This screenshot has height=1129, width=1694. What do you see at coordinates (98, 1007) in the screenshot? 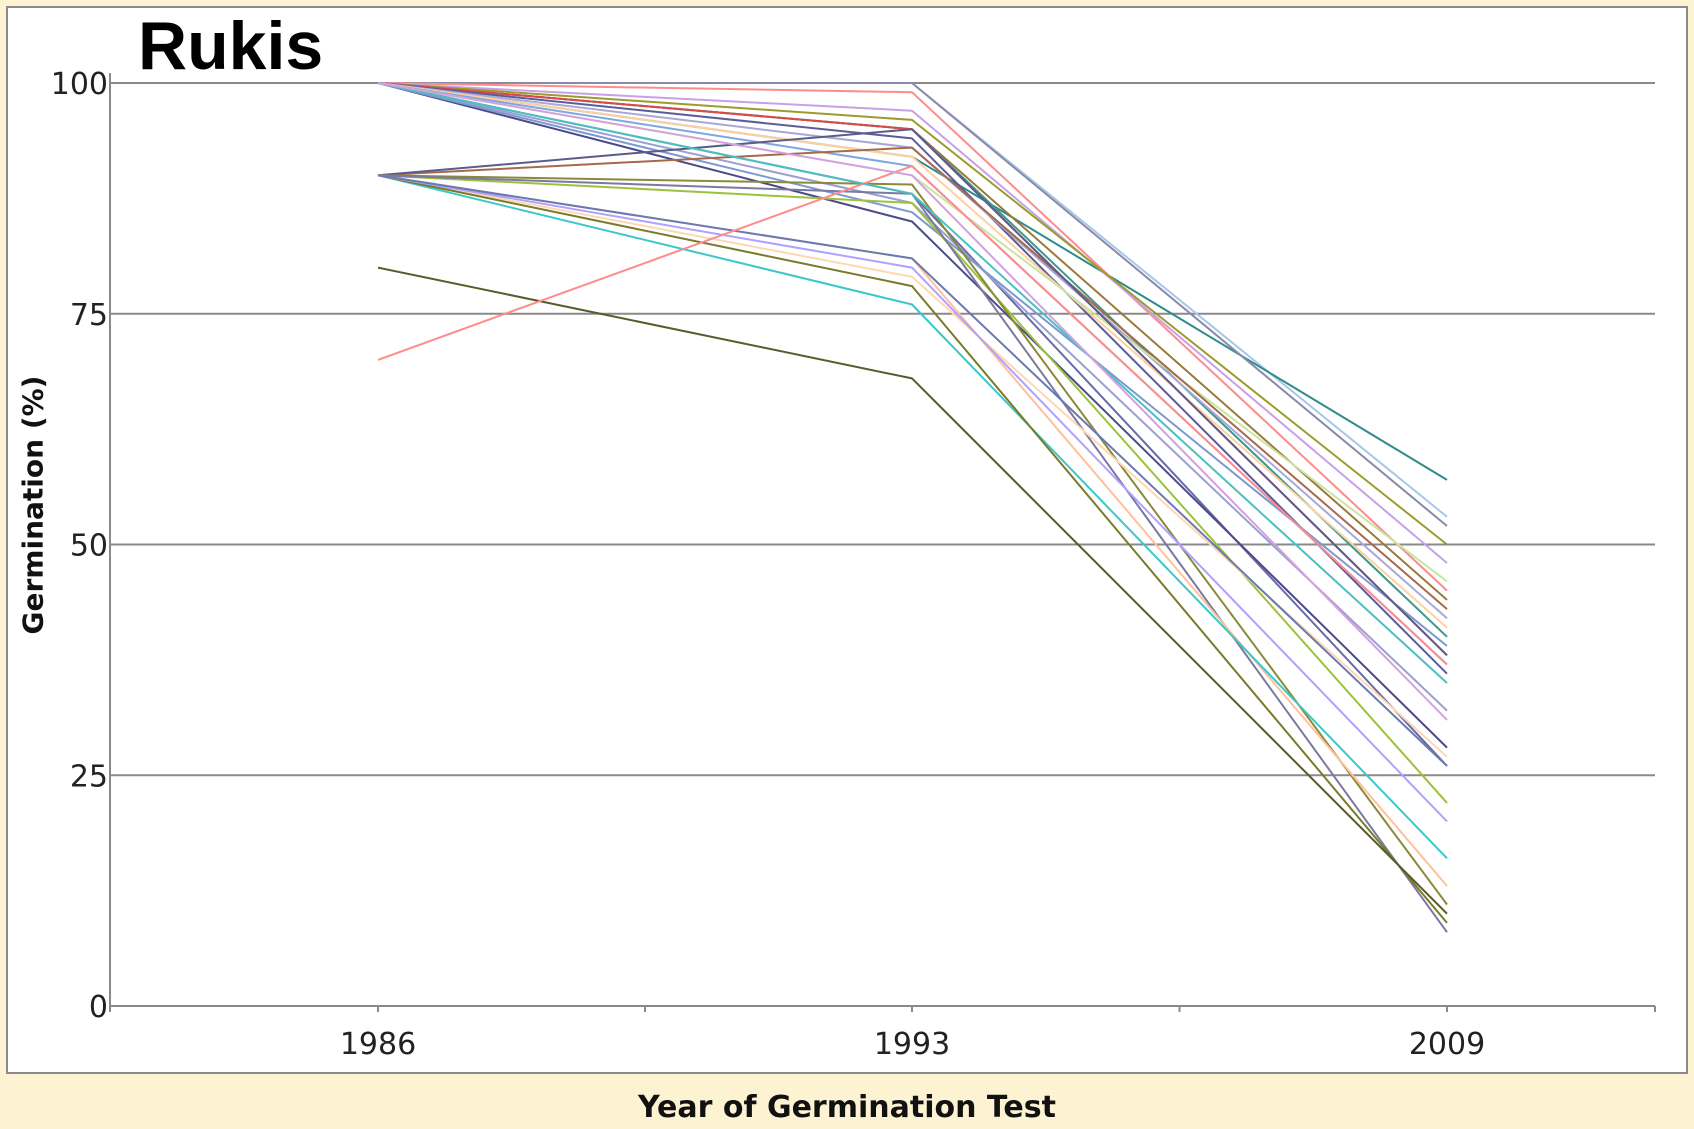
I see `y-tick-label-0: 0` at bounding box center [98, 1007].